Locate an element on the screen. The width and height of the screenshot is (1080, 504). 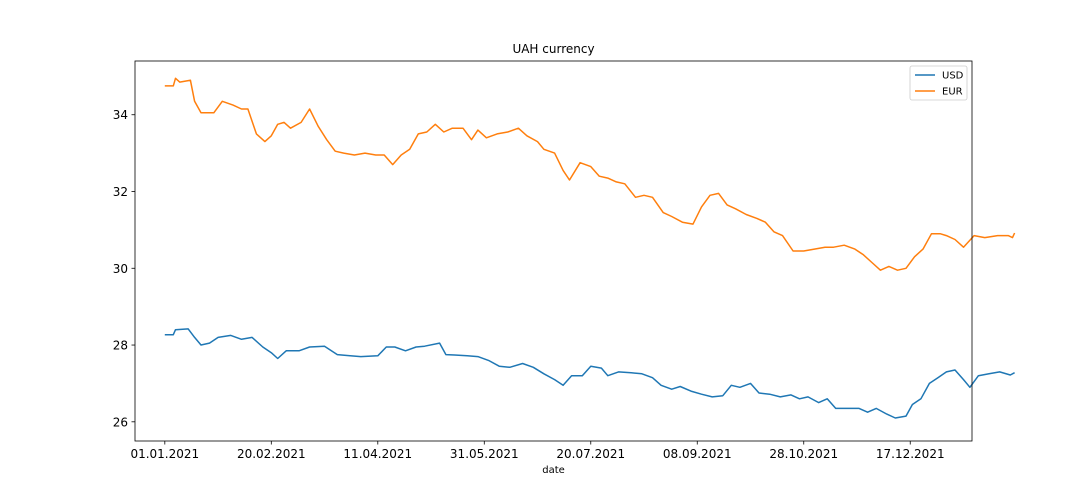
legend-label-usd: USD is located at coordinates (953, 76).